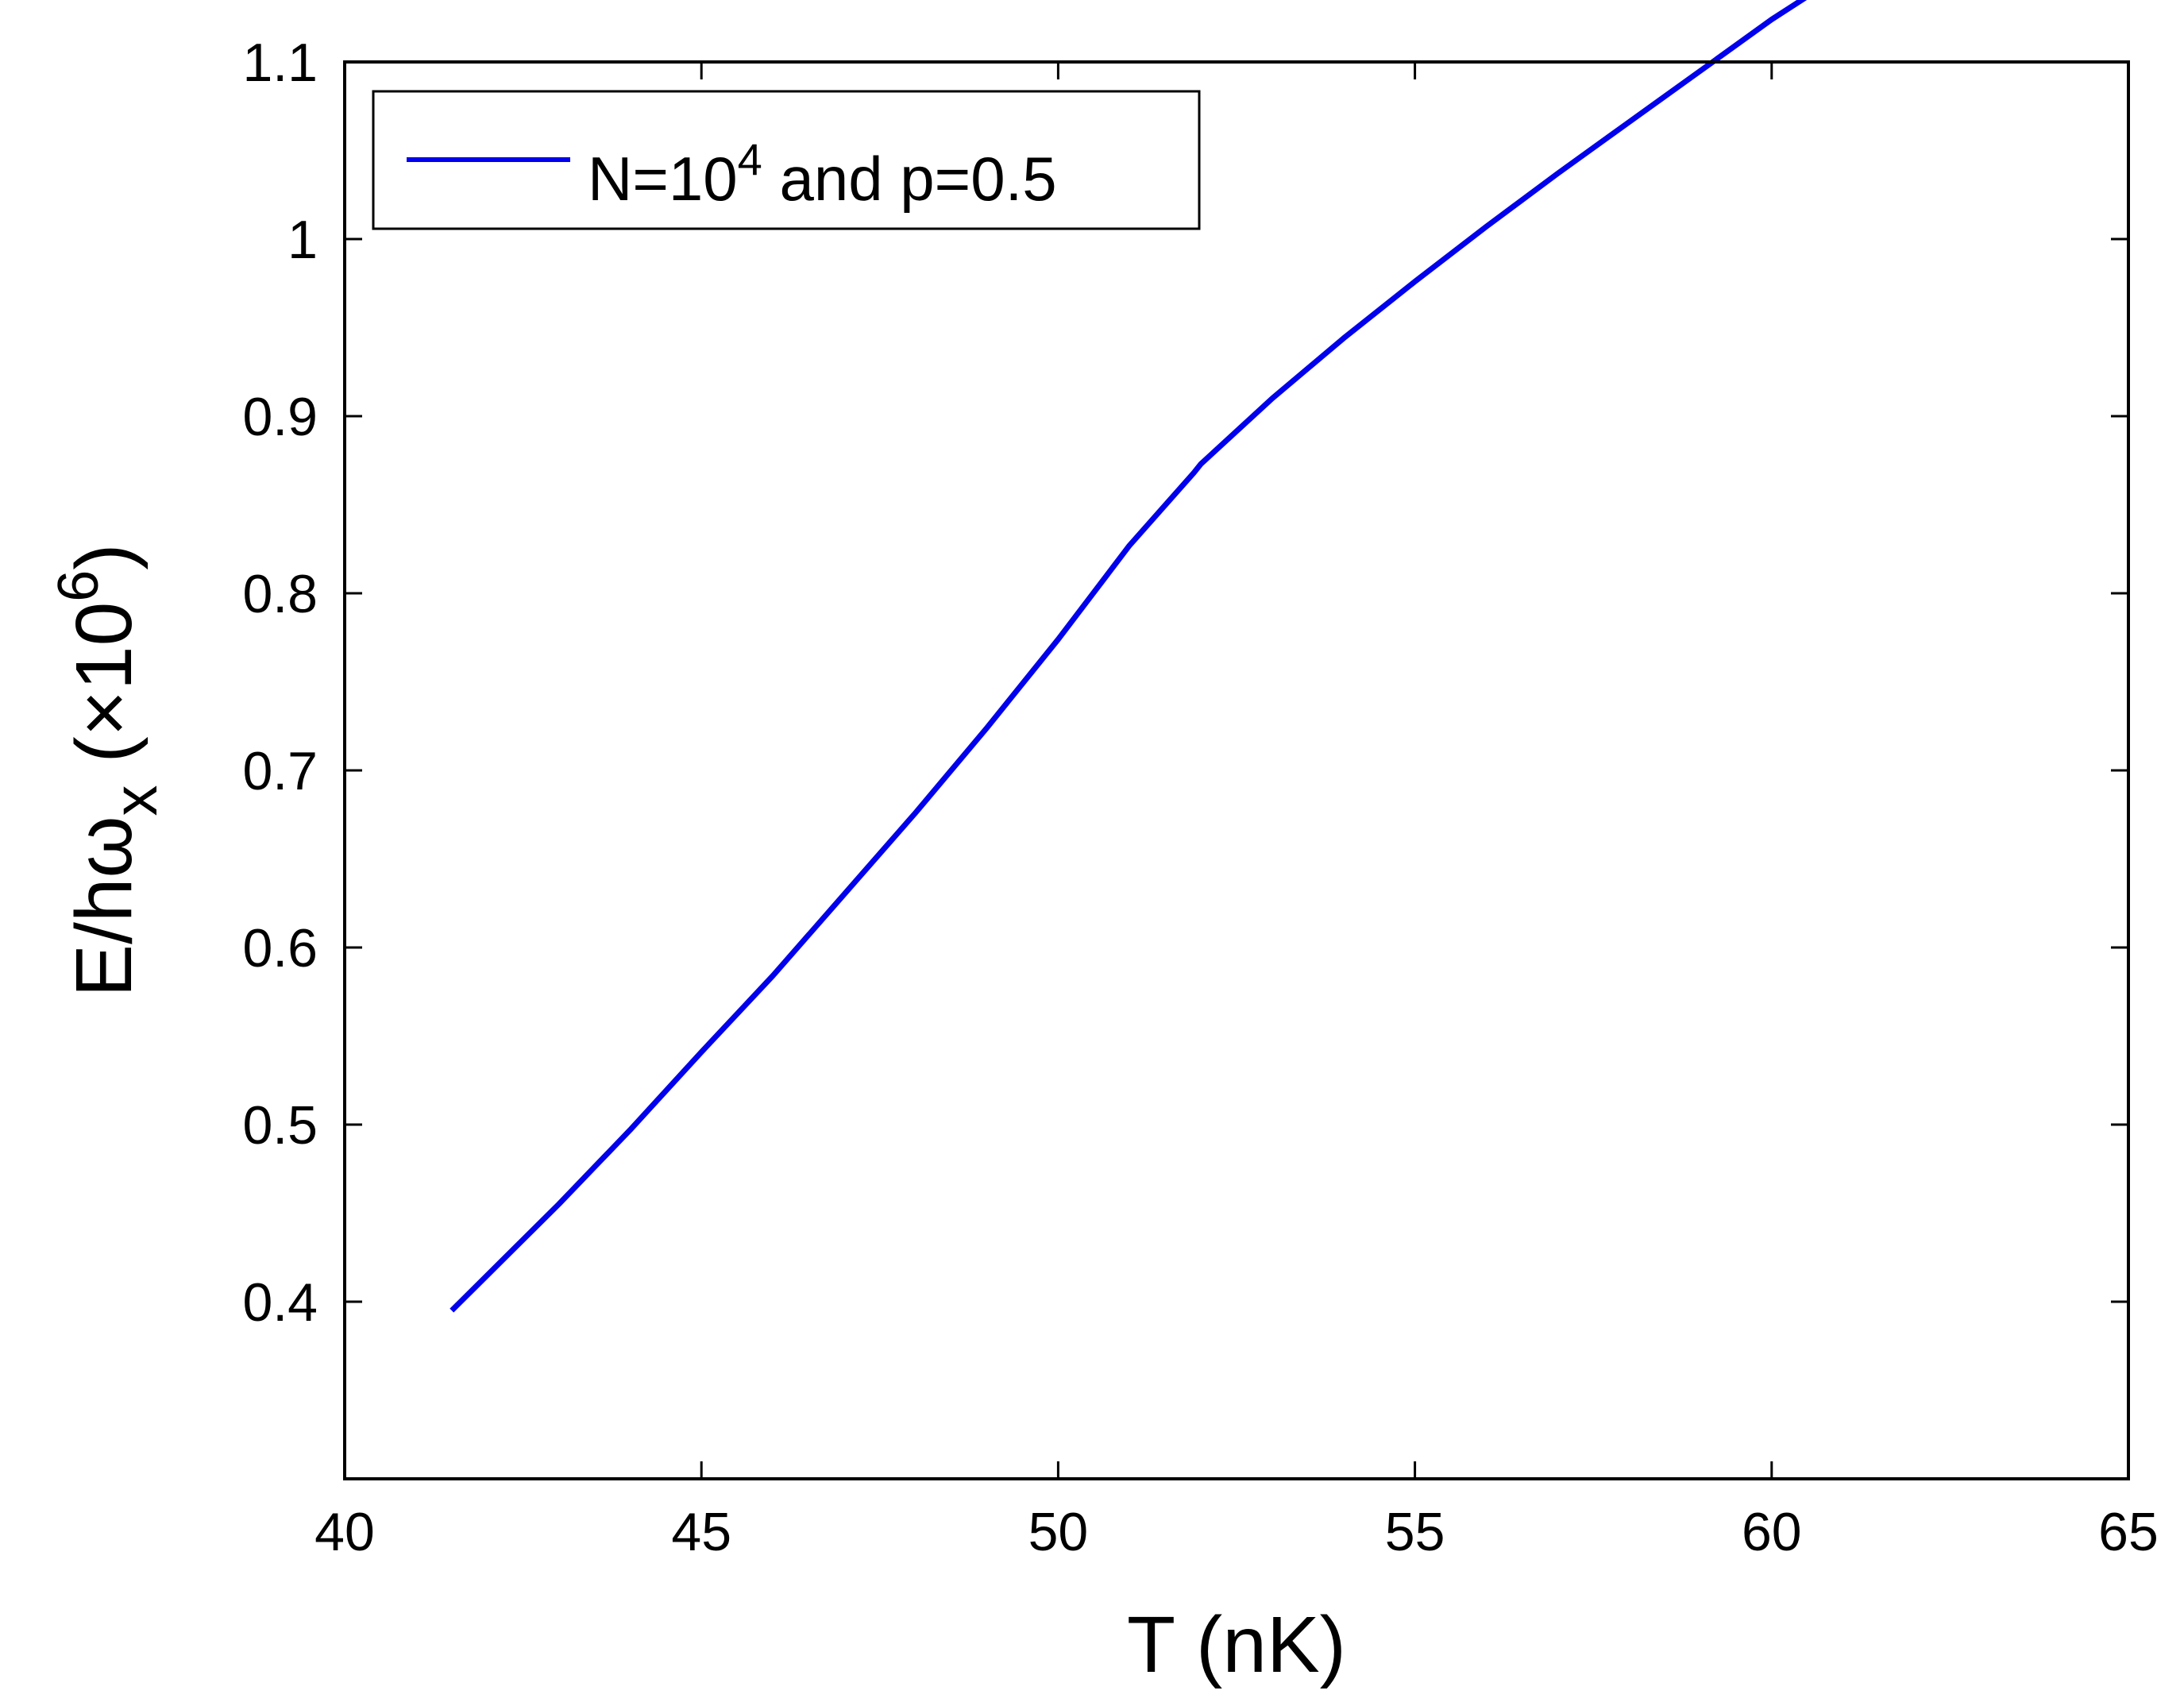  What do you see at coordinates (280, 1125) in the screenshot?
I see `y-tick-label: 0.5` at bounding box center [280, 1125].